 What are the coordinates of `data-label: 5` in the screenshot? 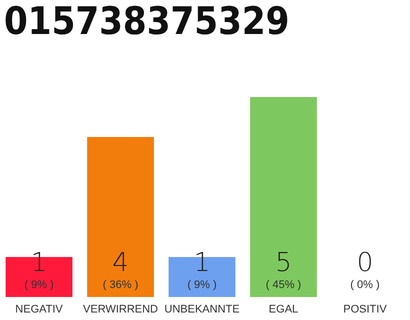 It's located at (283, 263).